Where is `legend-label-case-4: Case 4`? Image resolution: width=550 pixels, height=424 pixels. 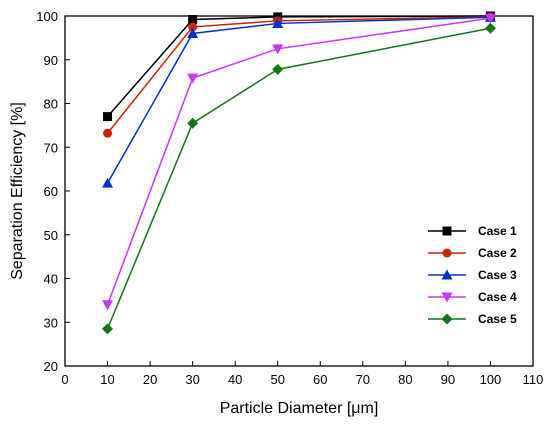 legend-label-case-4: Case 4 is located at coordinates (497, 297).